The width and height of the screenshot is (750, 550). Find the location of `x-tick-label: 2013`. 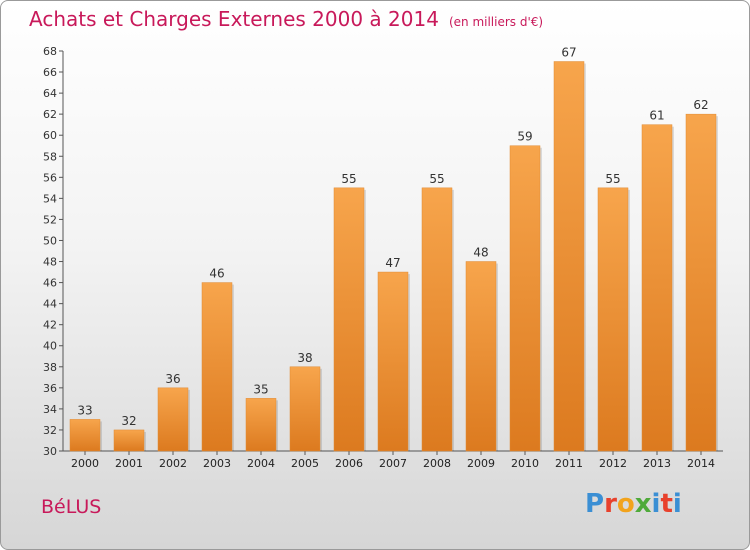

x-tick-label: 2013 is located at coordinates (657, 463).